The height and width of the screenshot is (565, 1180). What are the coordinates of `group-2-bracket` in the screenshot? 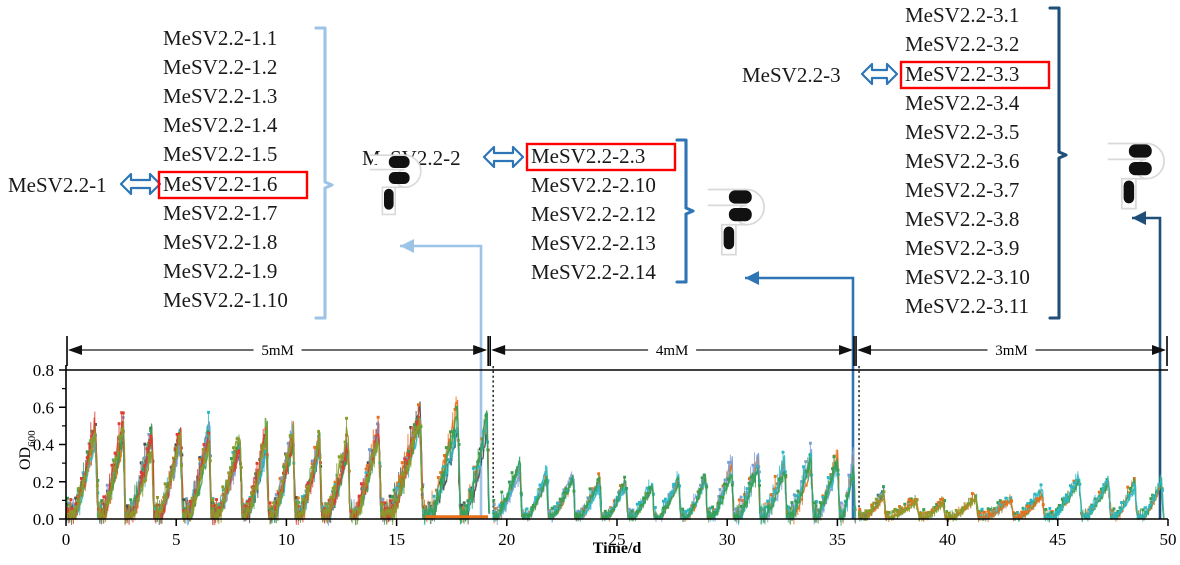 It's located at (685, 211).